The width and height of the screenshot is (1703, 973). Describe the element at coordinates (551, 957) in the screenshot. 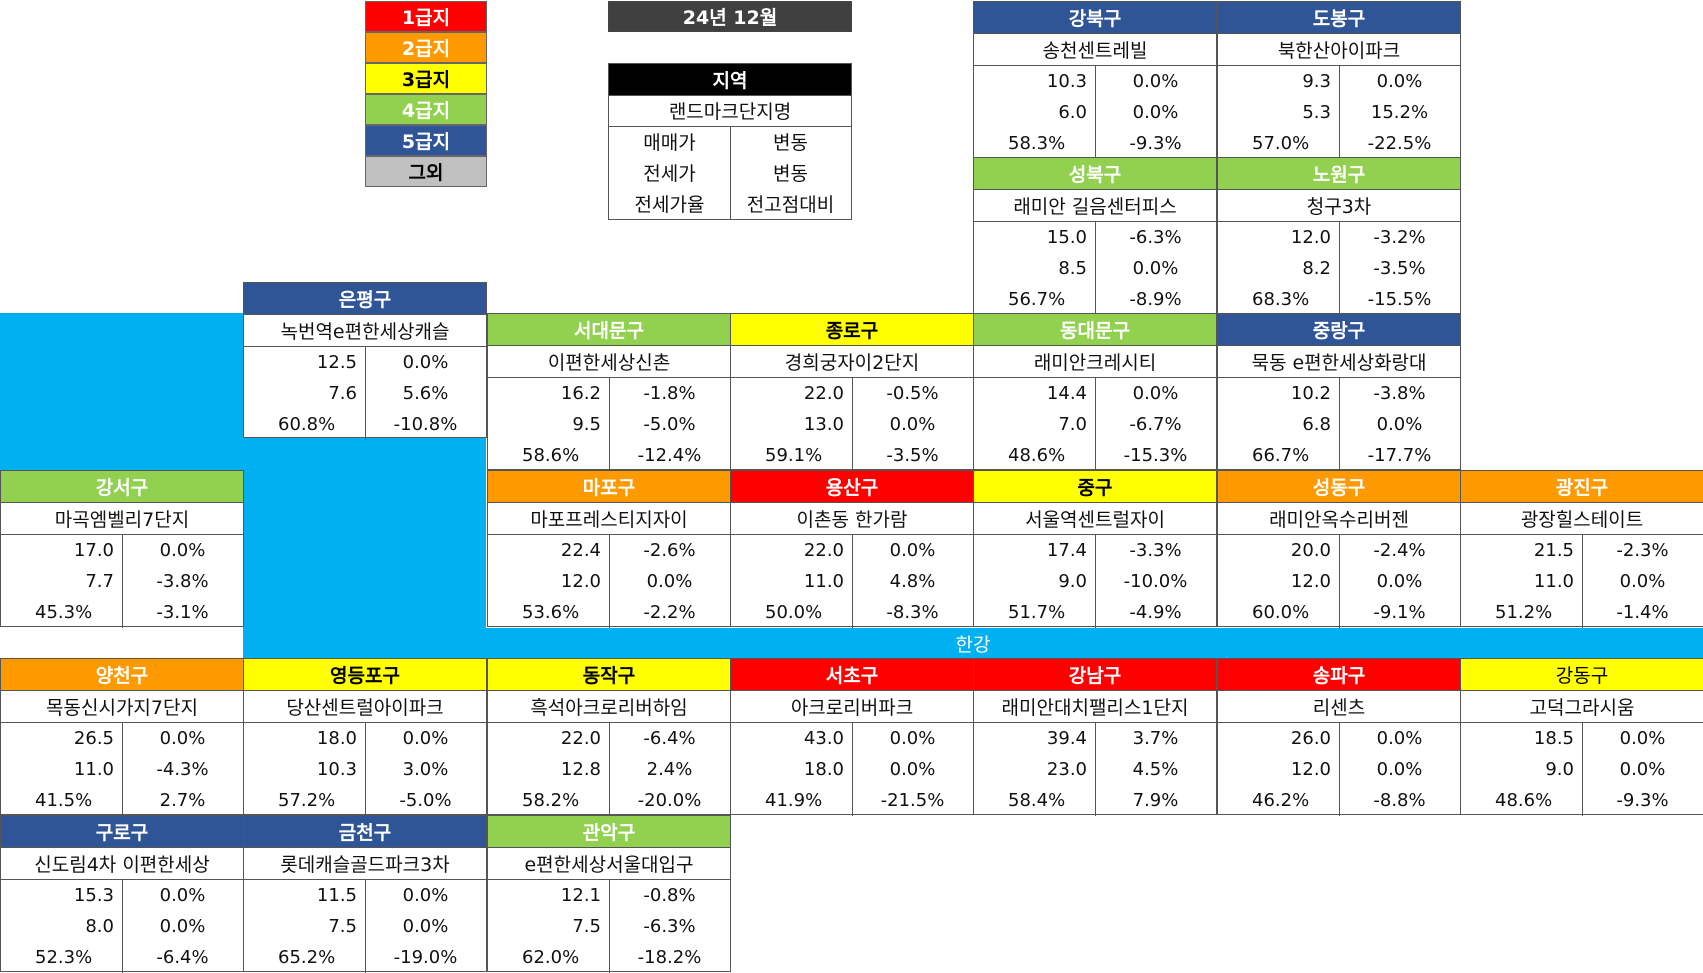

I see `jeonse-ratio: 62.0%` at that location.